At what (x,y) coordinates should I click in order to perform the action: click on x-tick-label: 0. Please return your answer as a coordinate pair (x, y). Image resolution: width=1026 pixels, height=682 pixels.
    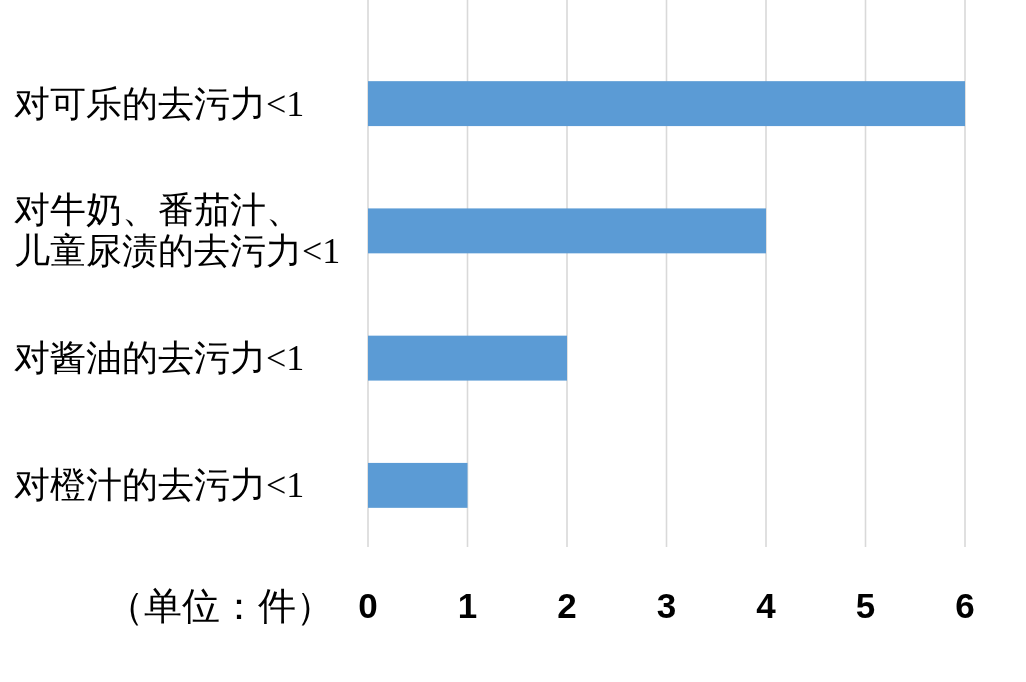
    Looking at the image, I should click on (368, 605).